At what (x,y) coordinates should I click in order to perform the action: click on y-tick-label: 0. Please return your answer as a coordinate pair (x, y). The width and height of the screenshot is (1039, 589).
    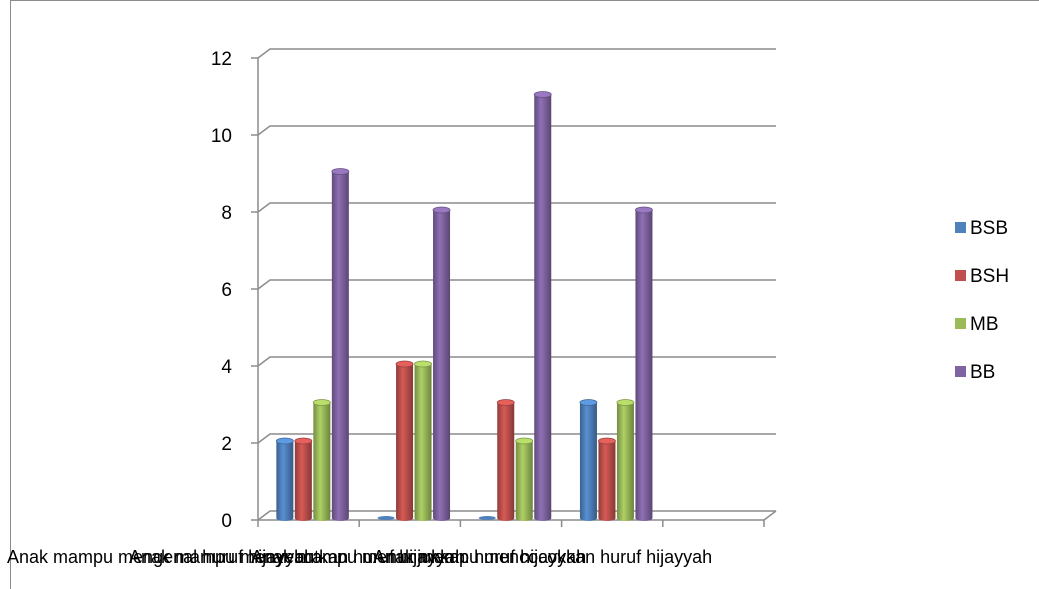
    Looking at the image, I should click on (226, 521).